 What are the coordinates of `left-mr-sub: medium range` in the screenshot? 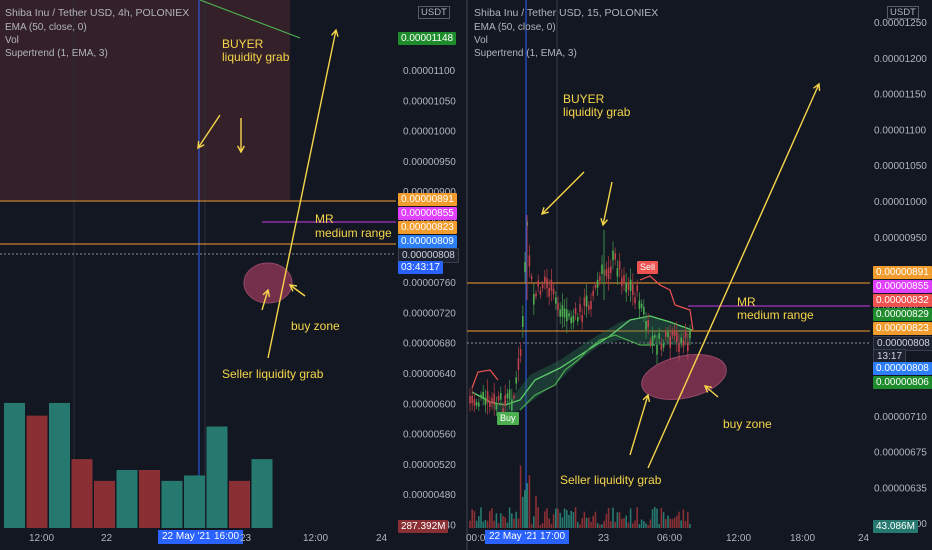 It's located at (353, 233).